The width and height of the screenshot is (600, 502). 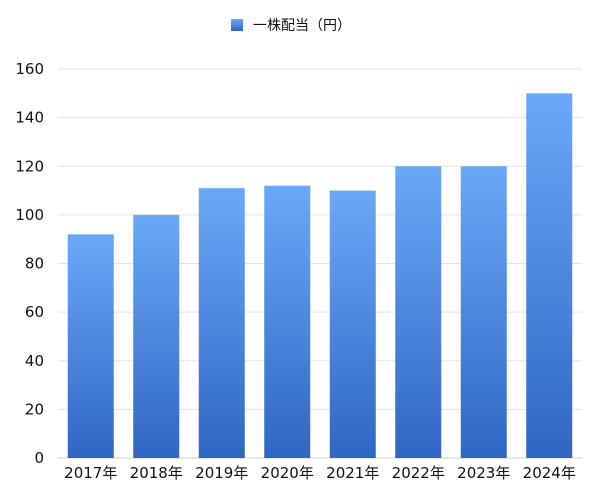 What do you see at coordinates (221, 473) in the screenshot?
I see `x-tick-label: 2019年` at bounding box center [221, 473].